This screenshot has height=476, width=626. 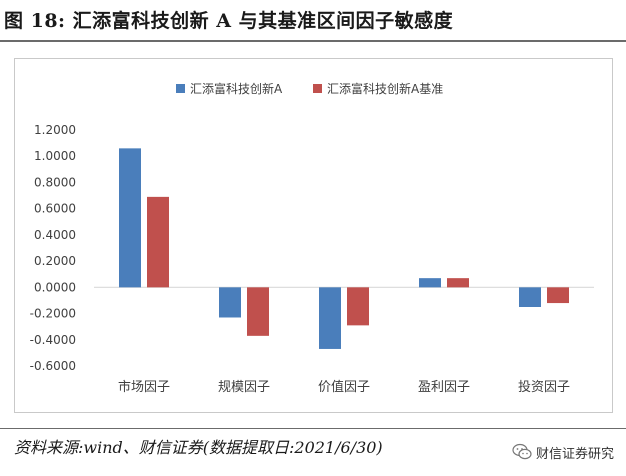 What do you see at coordinates (313, 41) in the screenshot?
I see `title-divider` at bounding box center [313, 41].